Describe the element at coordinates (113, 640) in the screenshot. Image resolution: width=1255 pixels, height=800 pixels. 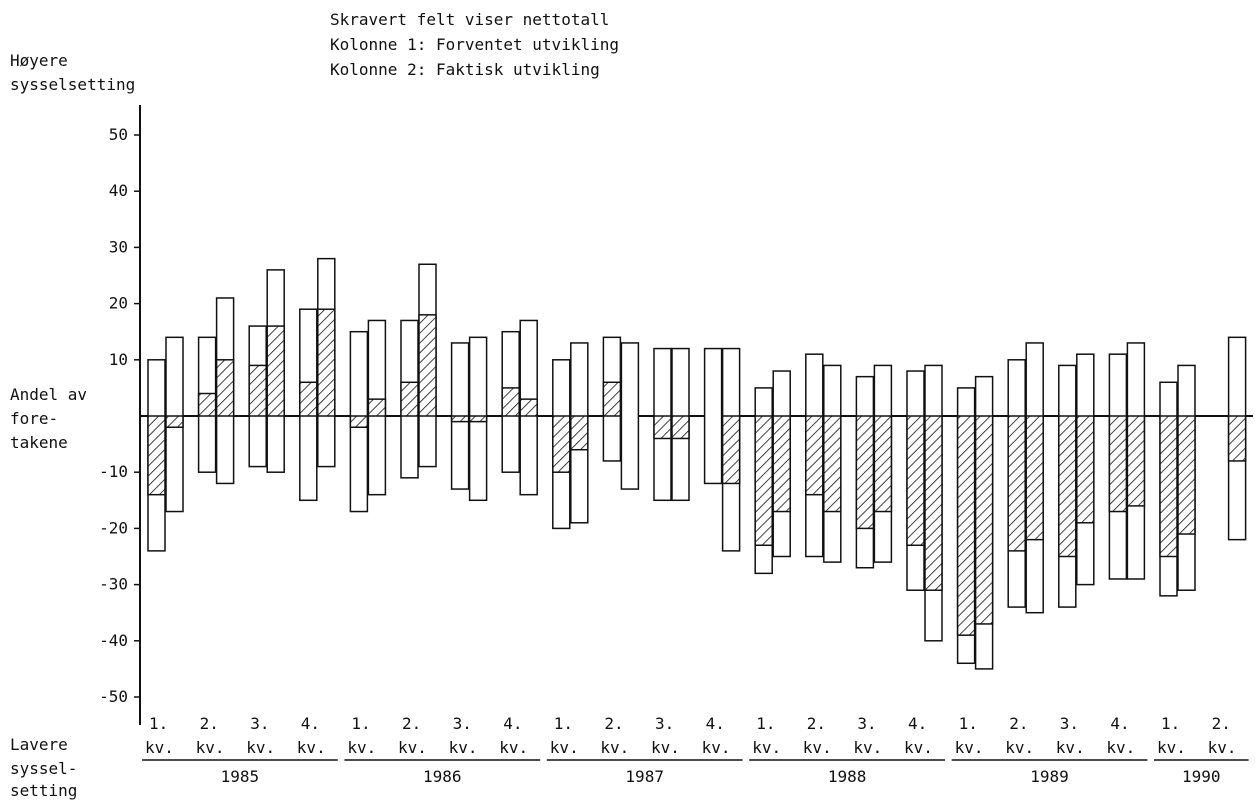
I see `y-tick-label: -40` at that location.